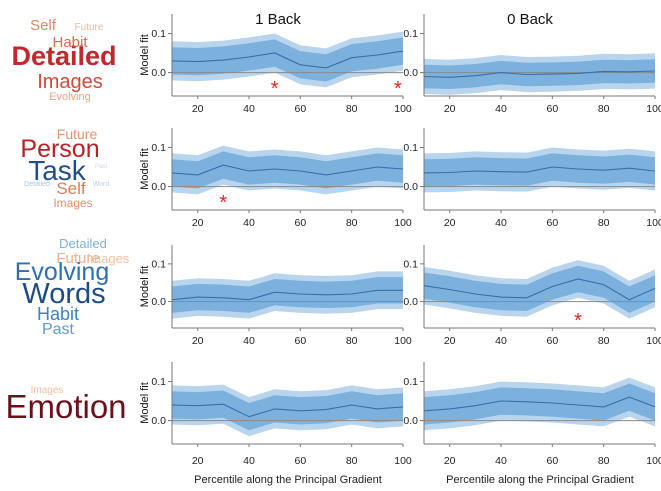 This screenshot has width=661, height=491. What do you see at coordinates (540, 480) in the screenshot?
I see `x-axis-label-right: Percentile along the Principal Gradient` at bounding box center [540, 480].